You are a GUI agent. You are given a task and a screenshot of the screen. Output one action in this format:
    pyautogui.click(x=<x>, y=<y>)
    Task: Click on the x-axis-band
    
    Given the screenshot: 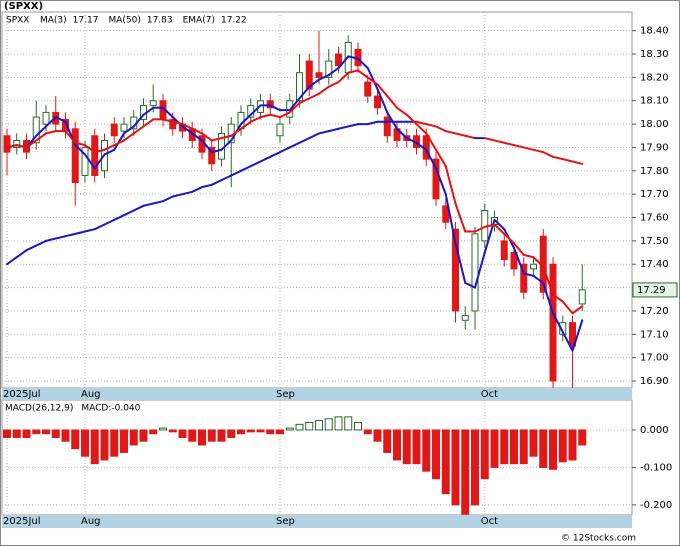 What is the action you would take?
    pyautogui.click(x=317, y=521)
    